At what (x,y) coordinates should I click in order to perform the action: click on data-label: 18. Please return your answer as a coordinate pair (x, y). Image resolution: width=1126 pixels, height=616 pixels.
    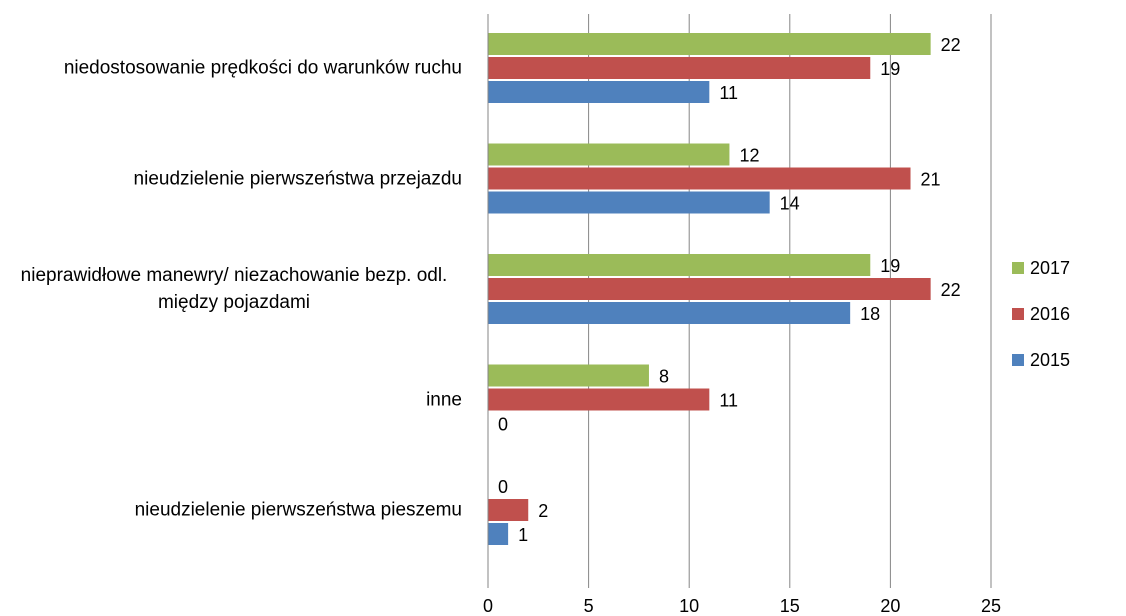
    Looking at the image, I should click on (870, 314).